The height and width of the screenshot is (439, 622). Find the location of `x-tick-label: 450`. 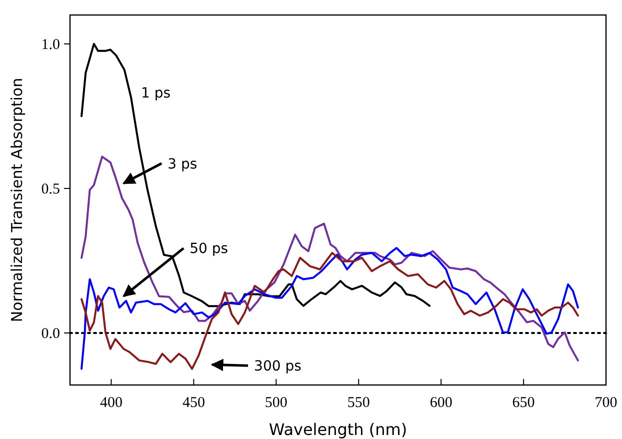

x-tick-label: 450 is located at coordinates (193, 403).